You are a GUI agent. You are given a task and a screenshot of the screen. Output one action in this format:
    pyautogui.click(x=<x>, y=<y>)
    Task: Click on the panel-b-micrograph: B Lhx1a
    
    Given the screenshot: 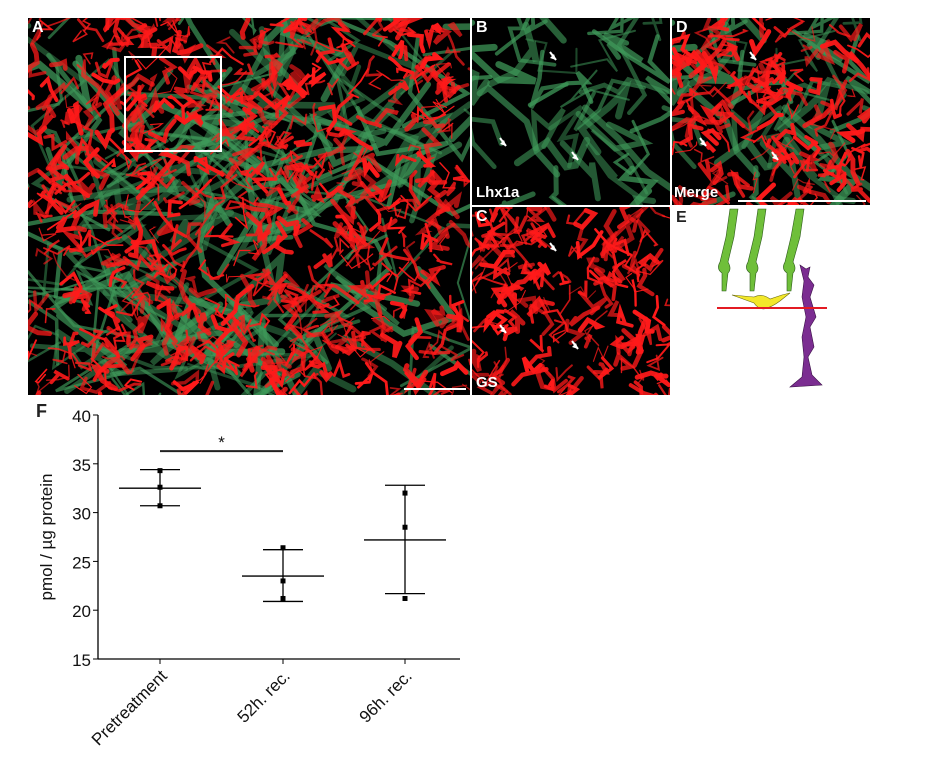 What is the action you would take?
    pyautogui.click(x=571, y=111)
    